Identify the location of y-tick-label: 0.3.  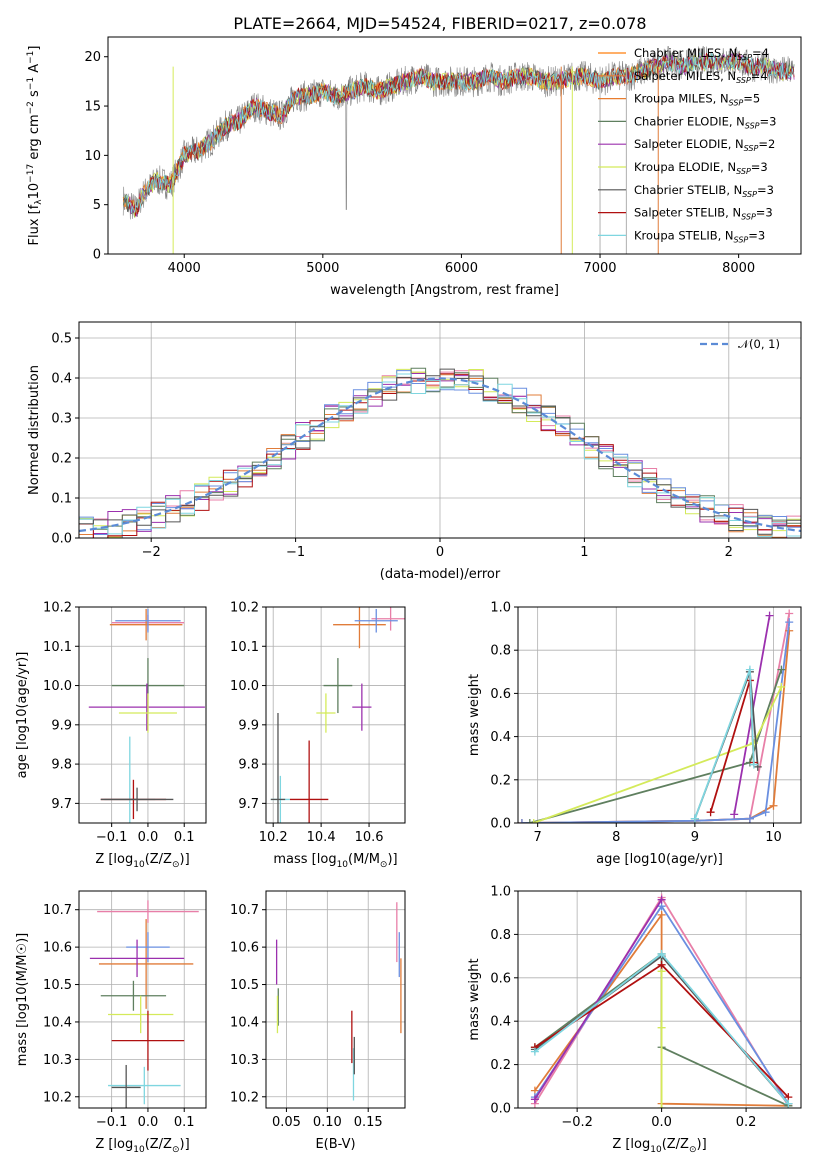
(61, 419).